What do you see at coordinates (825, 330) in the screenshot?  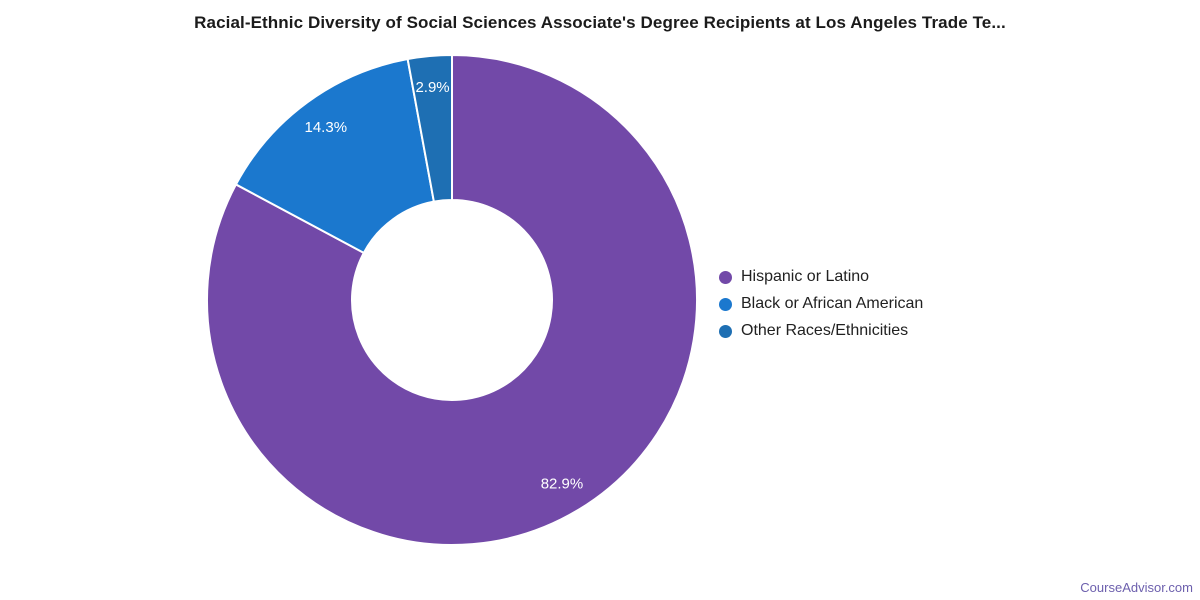 I see `legend-item-label: Other Races/Ethnicities` at bounding box center [825, 330].